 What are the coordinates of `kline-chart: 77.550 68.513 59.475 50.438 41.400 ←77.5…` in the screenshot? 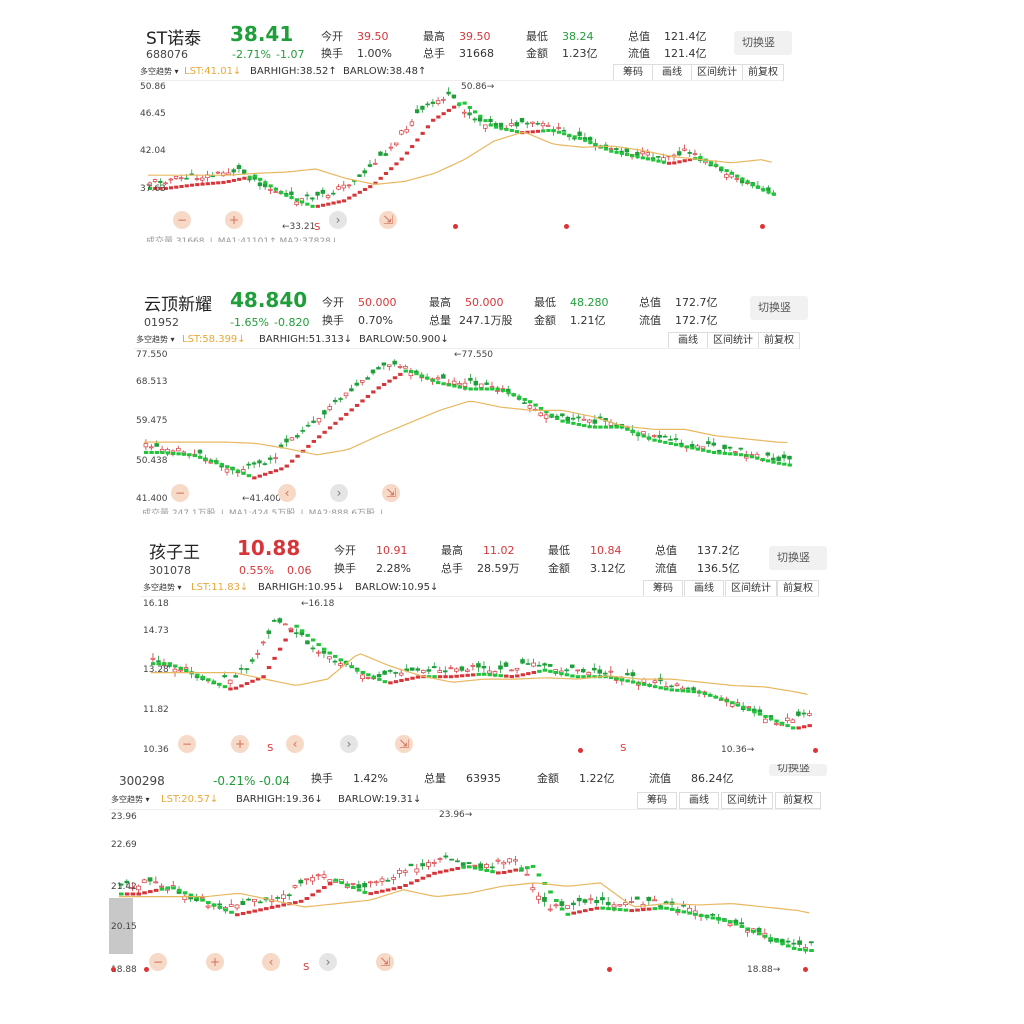 It's located at (466, 426).